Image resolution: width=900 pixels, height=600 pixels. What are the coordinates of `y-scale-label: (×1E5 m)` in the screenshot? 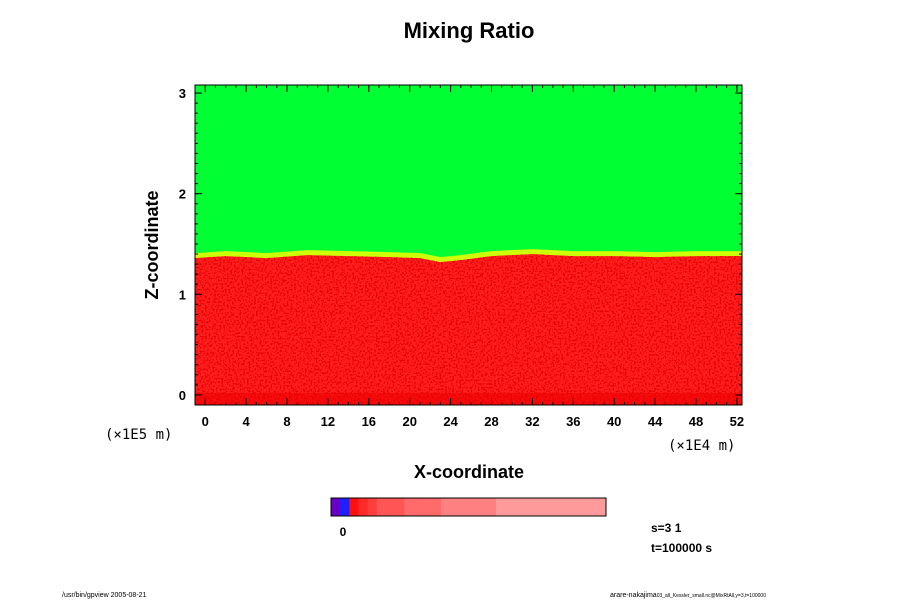 It's located at (138, 435).